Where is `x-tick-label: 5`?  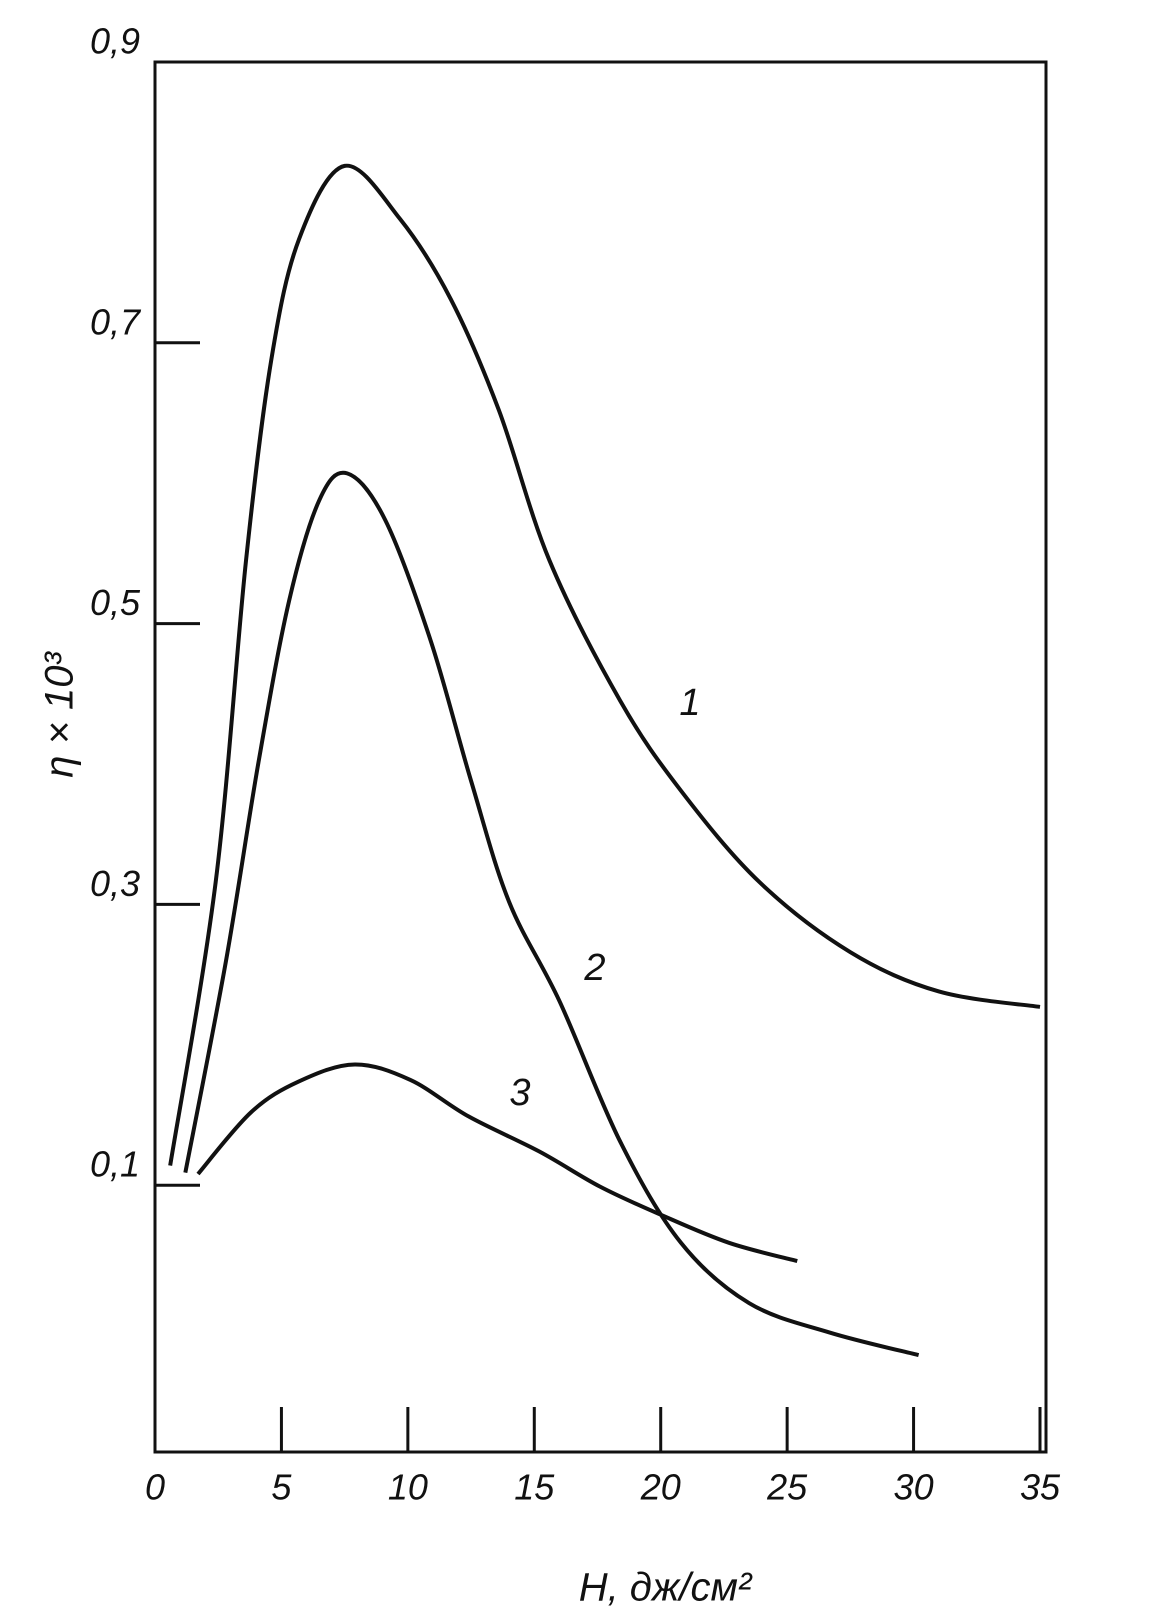
x-tick-label: 5 is located at coordinates (281, 1487).